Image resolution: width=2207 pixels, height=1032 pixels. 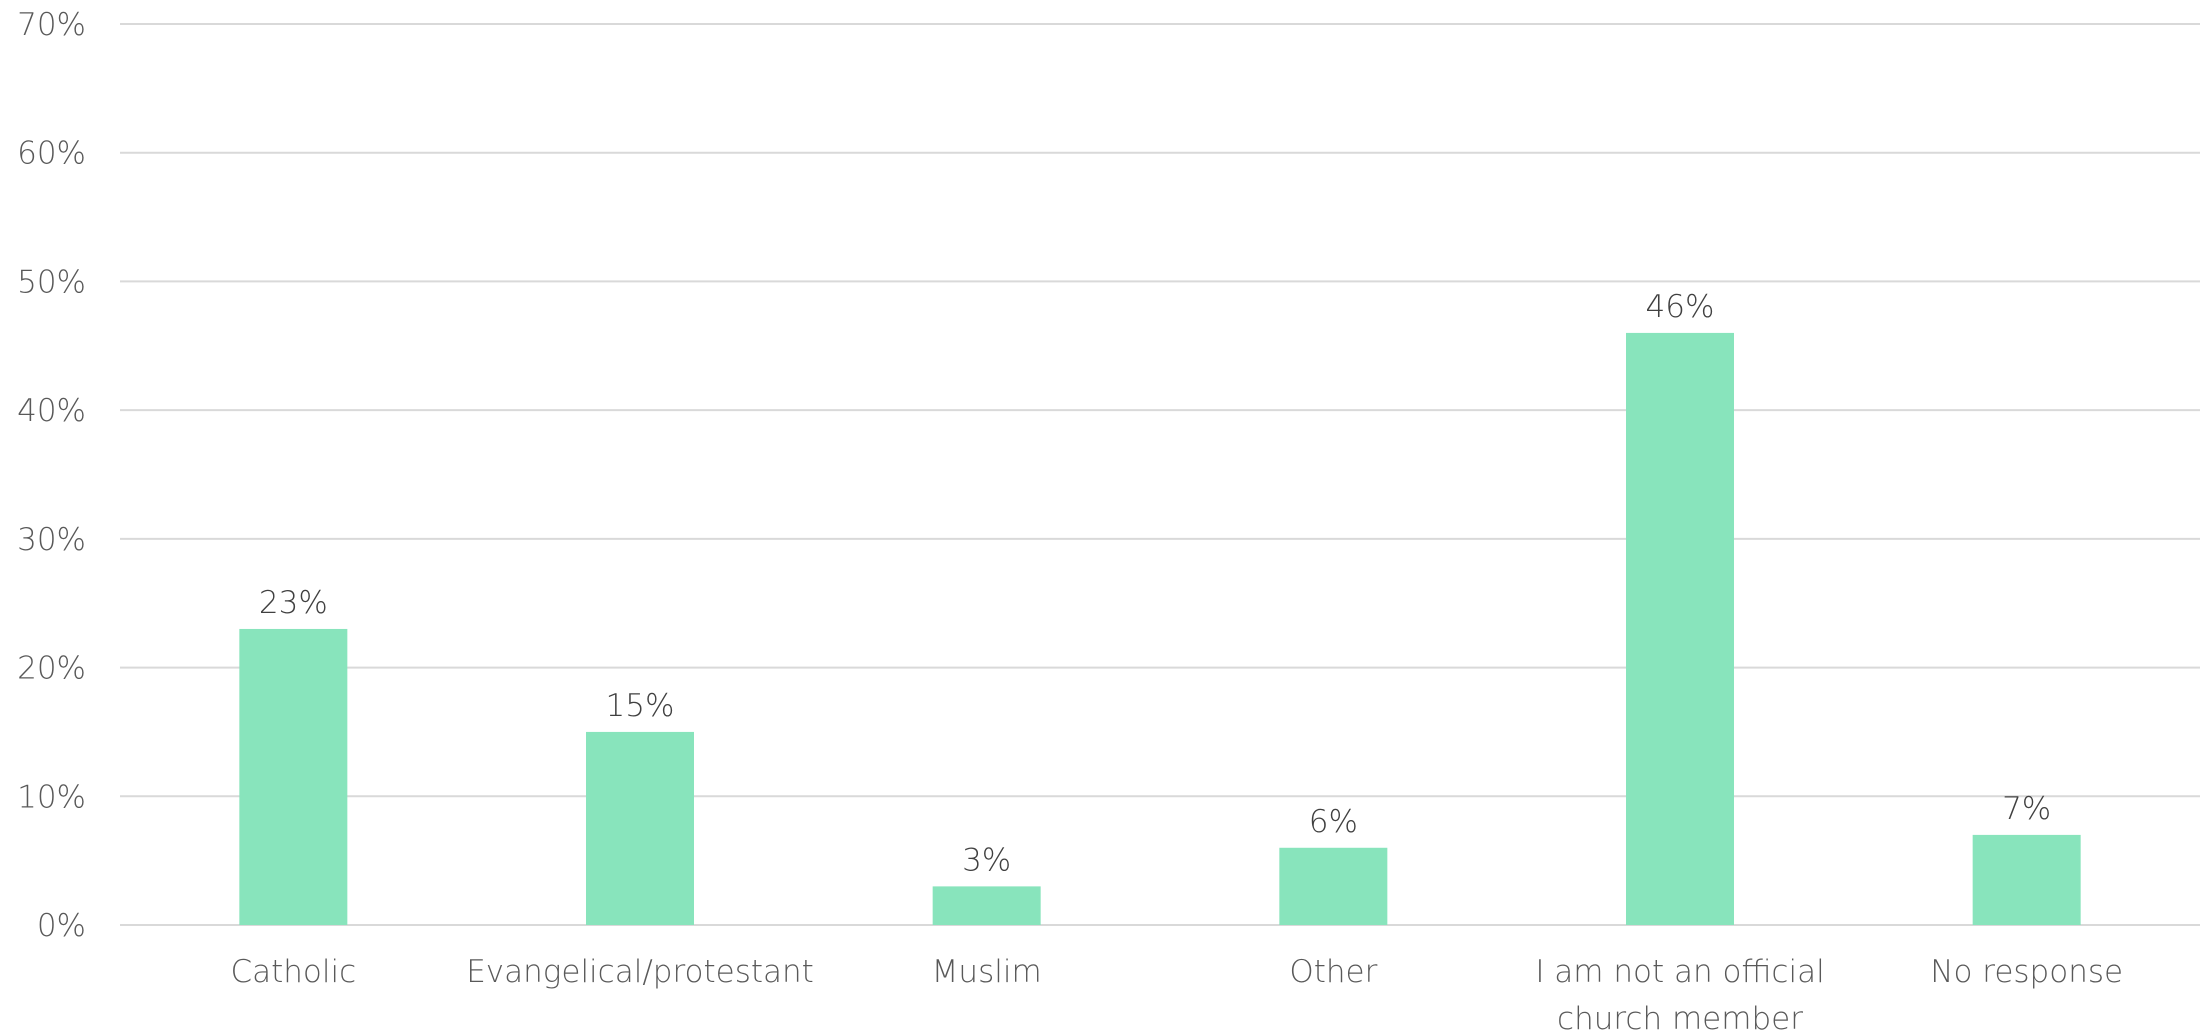 I want to click on y-tick-label: 30%, so click(x=51, y=540).